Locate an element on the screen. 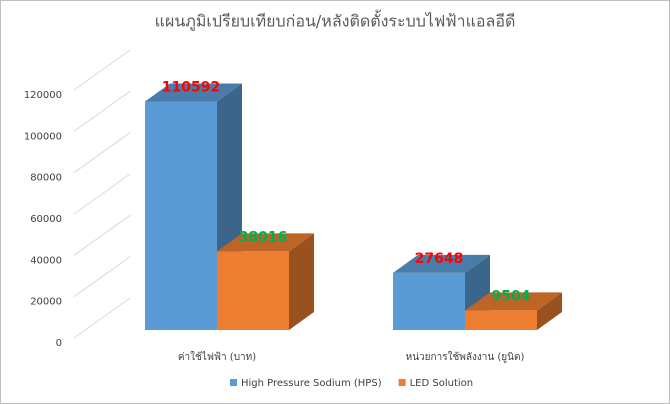 The image size is (670, 404). y-tick-label: 0 is located at coordinates (59, 343).